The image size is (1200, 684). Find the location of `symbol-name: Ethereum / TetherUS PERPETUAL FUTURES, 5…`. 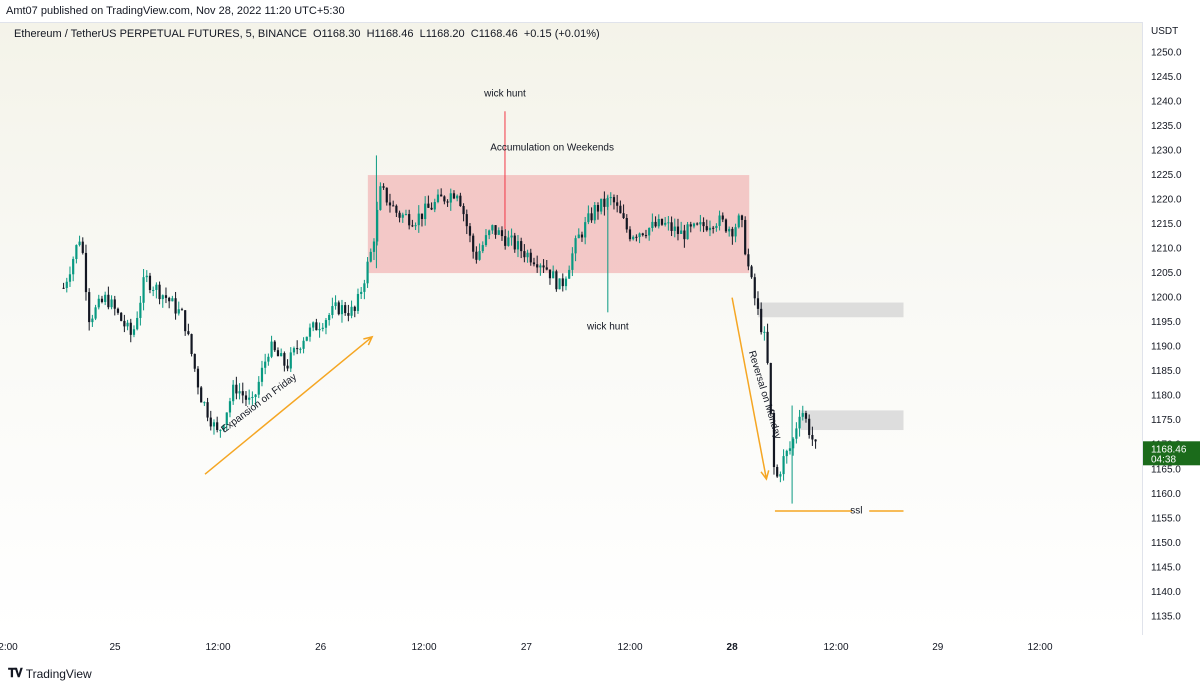

symbol-name: Ethereum / TetherUS PERPETUAL FUTURES, 5… is located at coordinates (160, 34).